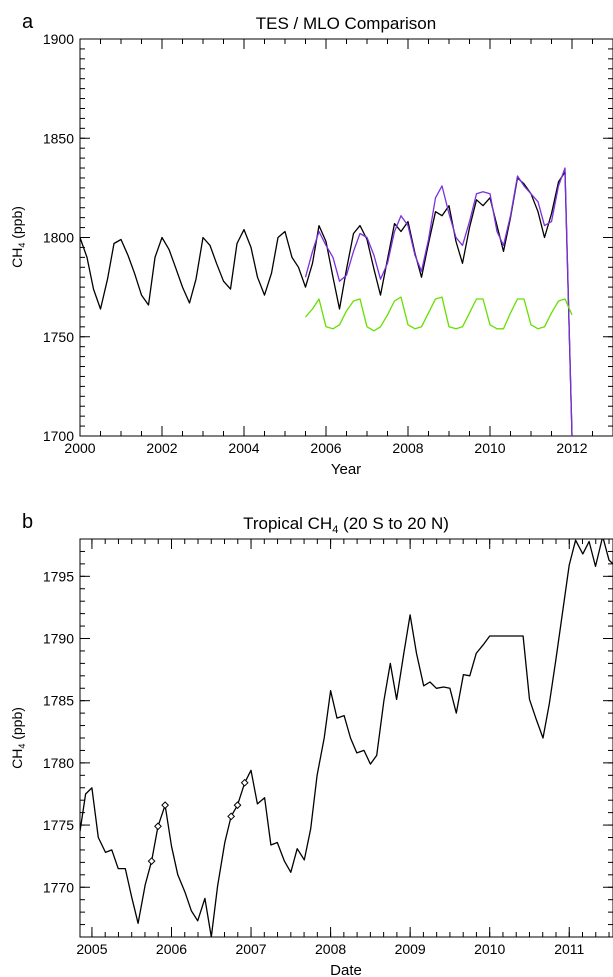 The width and height of the screenshot is (613, 977). What do you see at coordinates (22, 746) in the screenshot?
I see `panel-b-ylabel-sub: 4` at bounding box center [22, 746].